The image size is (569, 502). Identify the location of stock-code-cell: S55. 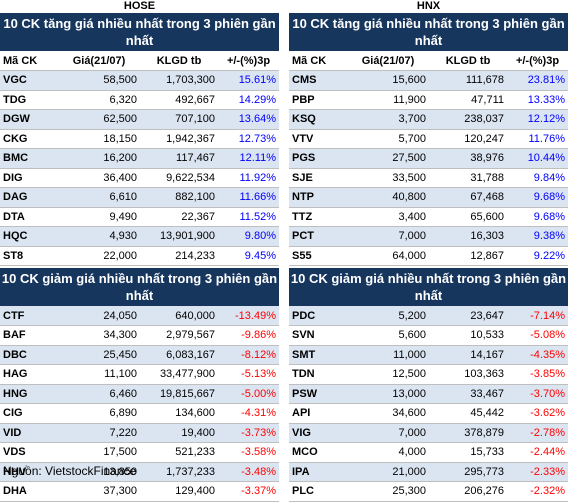
(318, 256).